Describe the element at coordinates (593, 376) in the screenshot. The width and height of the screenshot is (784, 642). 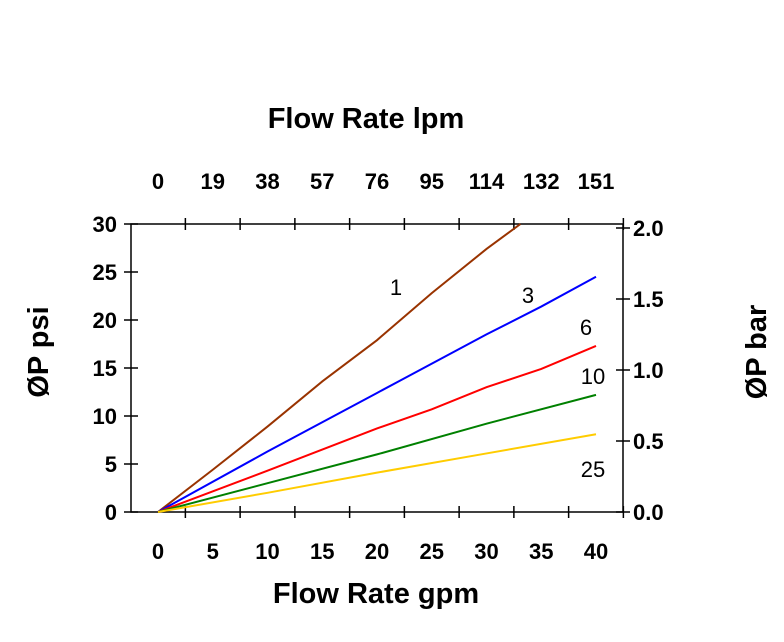
I see `series-label-10: 10` at that location.